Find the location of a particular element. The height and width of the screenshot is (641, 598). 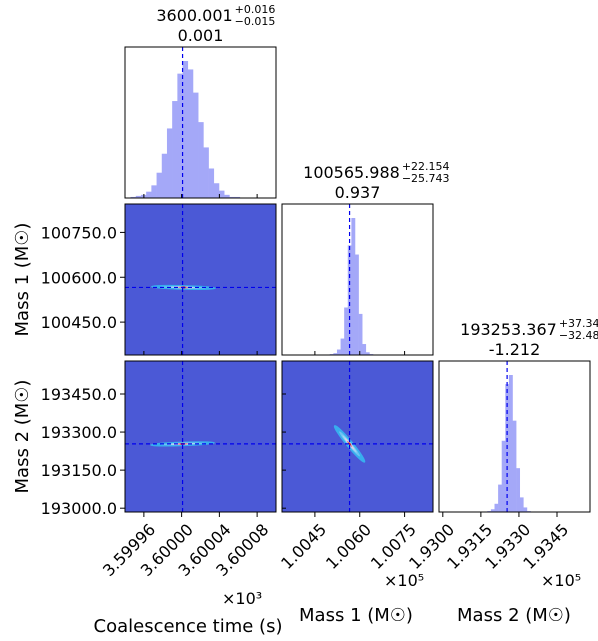

y-tick-label: 100750.0 is located at coordinates (79, 232).